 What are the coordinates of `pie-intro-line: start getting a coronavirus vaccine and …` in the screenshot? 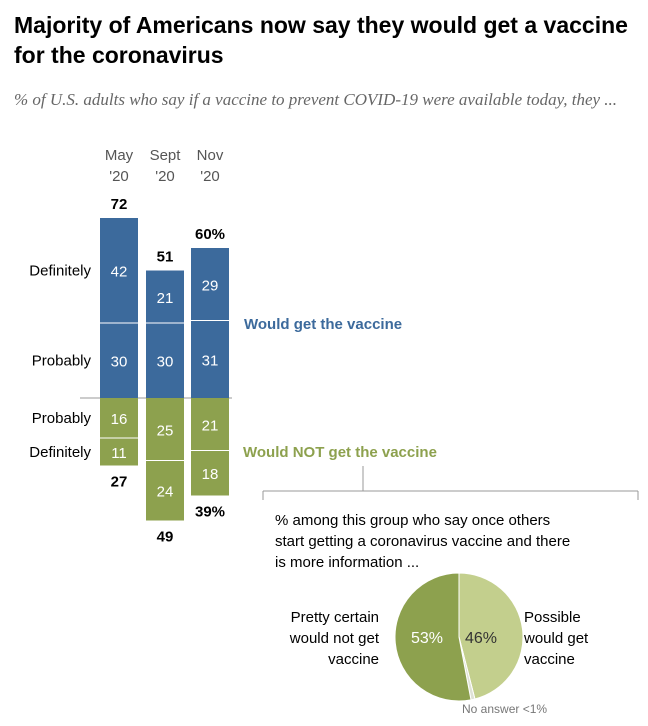 It's located at (422, 541).